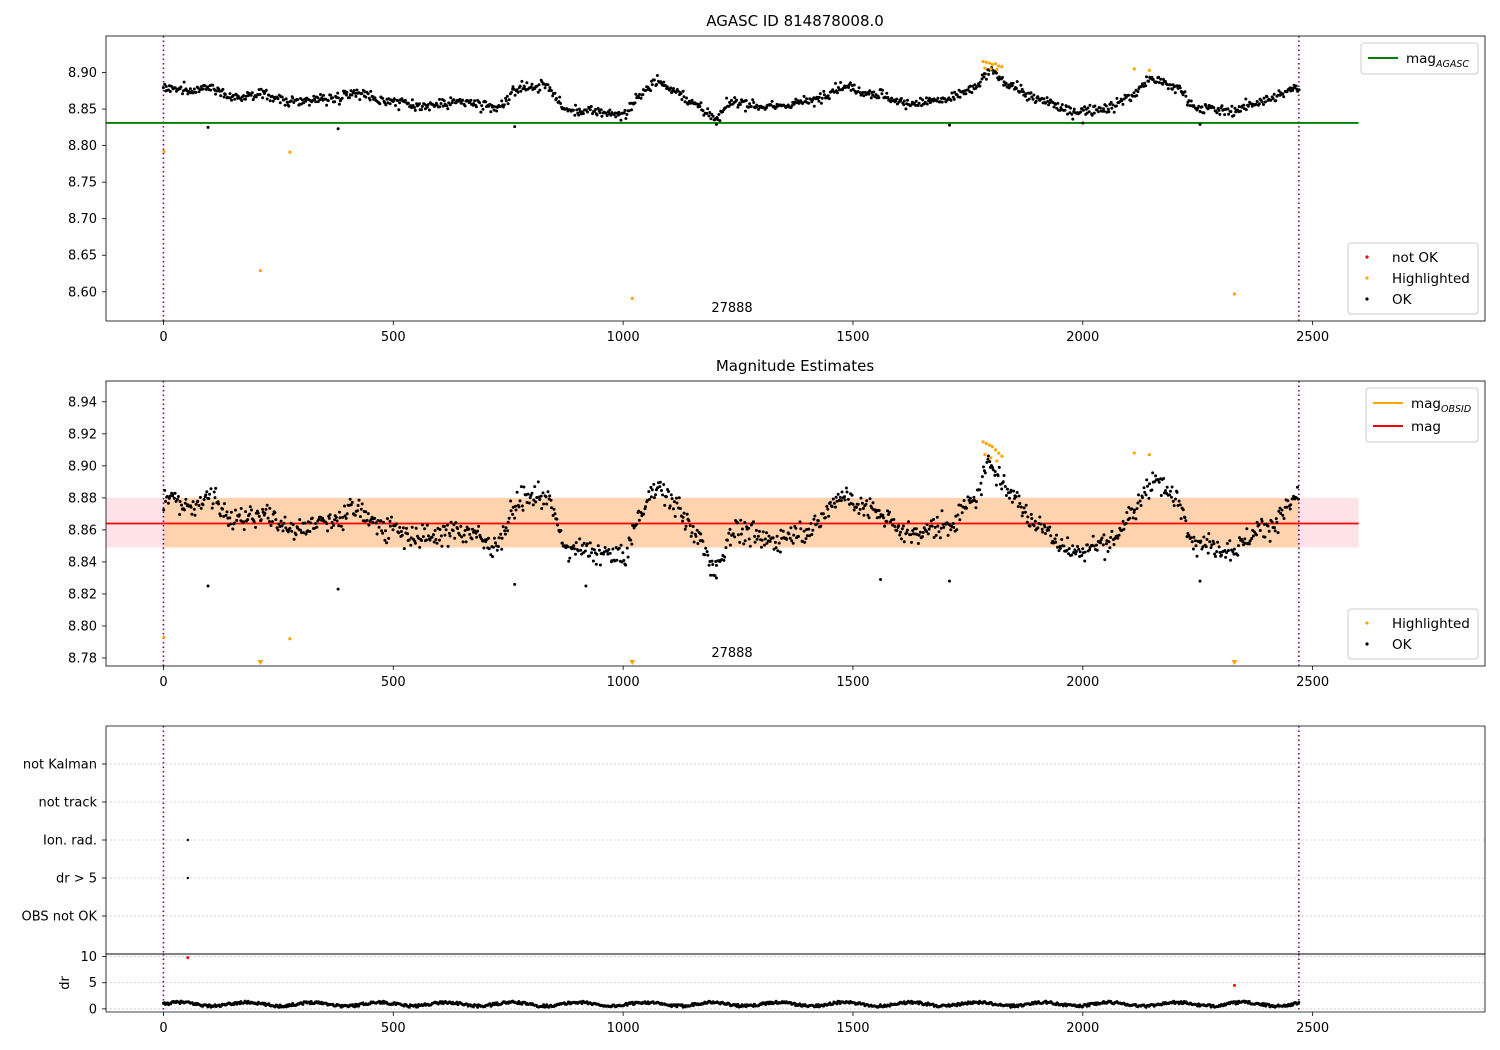 This screenshot has width=1500, height=1050. What do you see at coordinates (544, 1005) in the screenshot?
I see `dr-point` at bounding box center [544, 1005].